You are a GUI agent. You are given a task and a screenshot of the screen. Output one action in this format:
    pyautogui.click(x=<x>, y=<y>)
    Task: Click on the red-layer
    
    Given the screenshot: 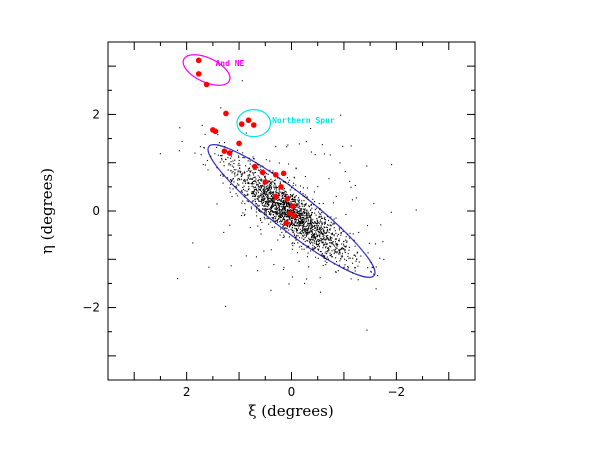 What is the action you would take?
    pyautogui.click(x=246, y=141)
    